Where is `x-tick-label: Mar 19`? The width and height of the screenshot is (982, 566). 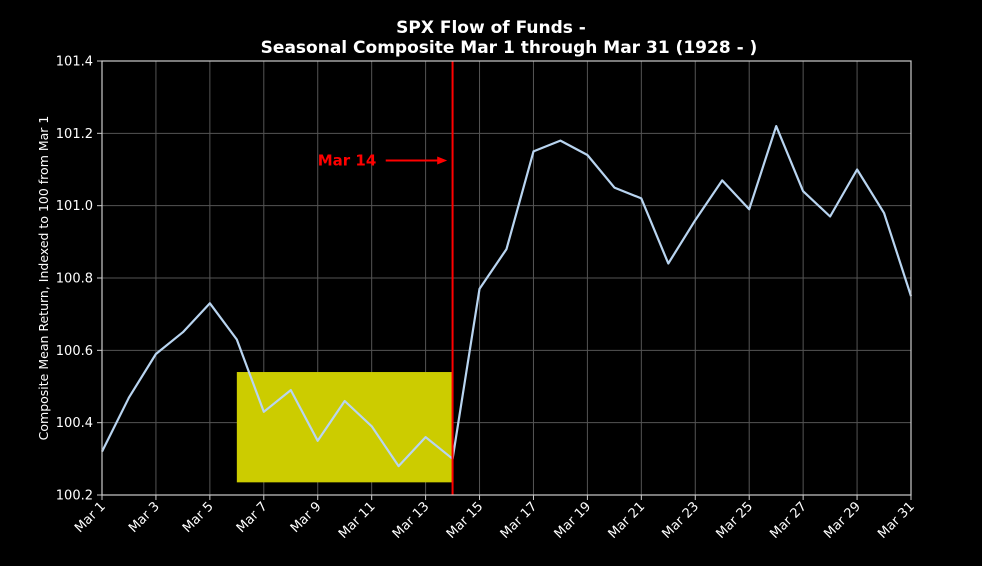 x-tick-label: Mar 19 is located at coordinates (573, 520).